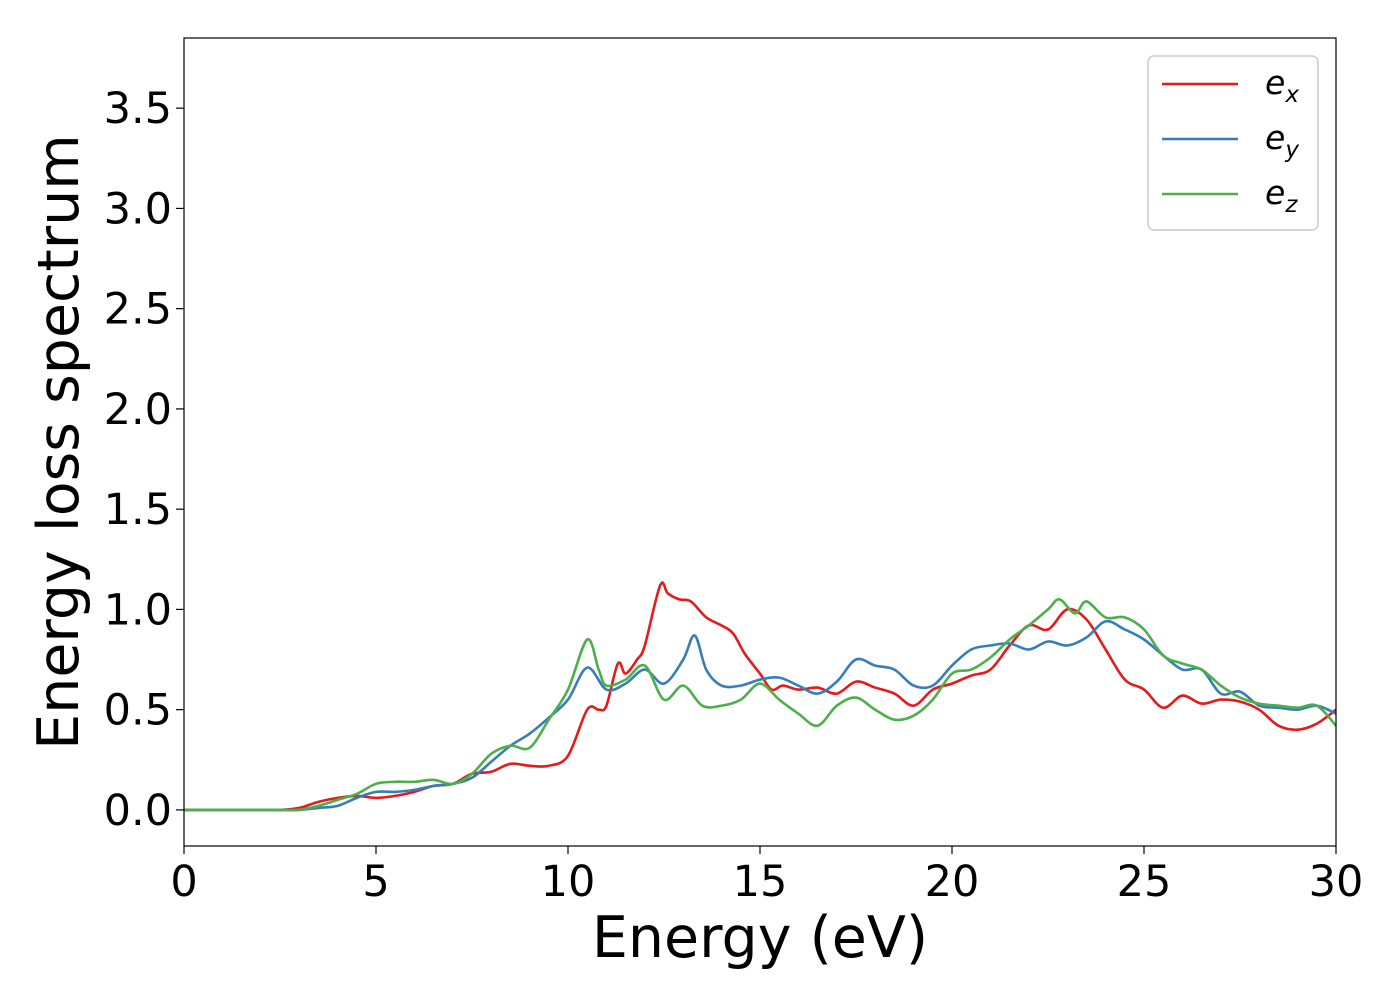 Image resolution: width=1400 pixels, height=1000 pixels. I want to click on y-axis-title: Energy loss spectrum, so click(59, 442).